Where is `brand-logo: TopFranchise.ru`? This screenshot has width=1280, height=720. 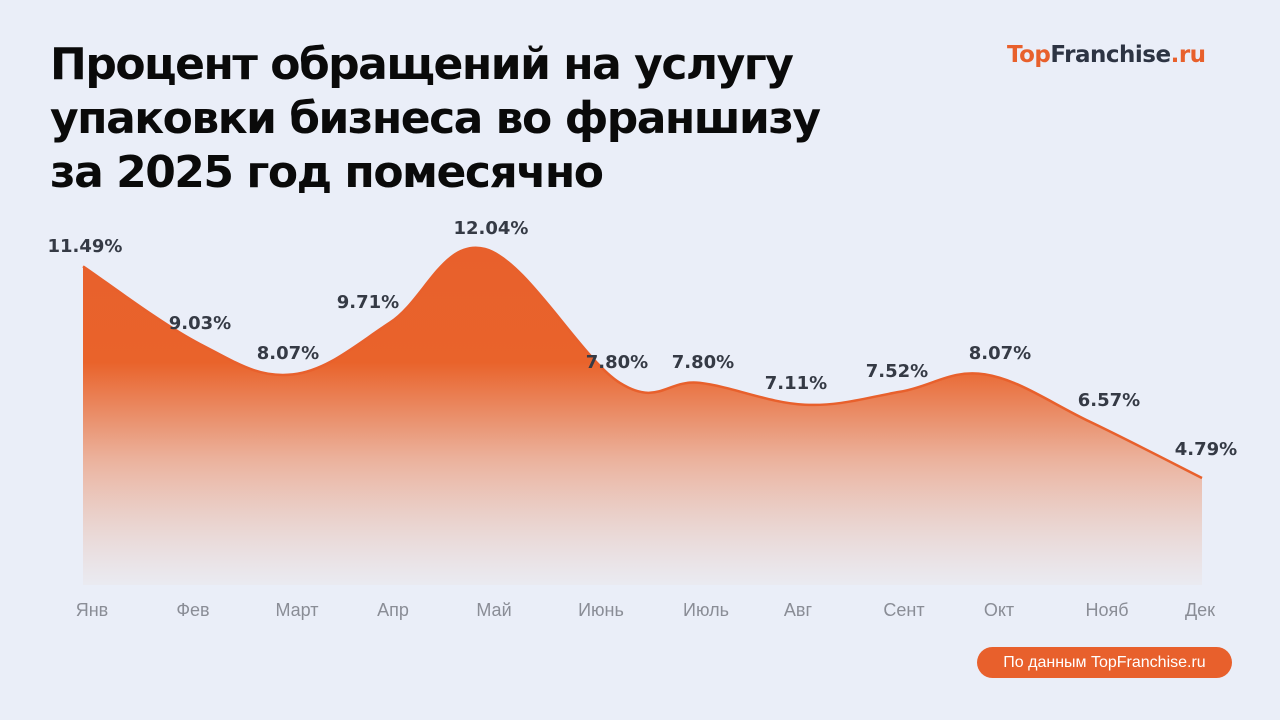 brand-logo: TopFranchise.ru is located at coordinates (1106, 55).